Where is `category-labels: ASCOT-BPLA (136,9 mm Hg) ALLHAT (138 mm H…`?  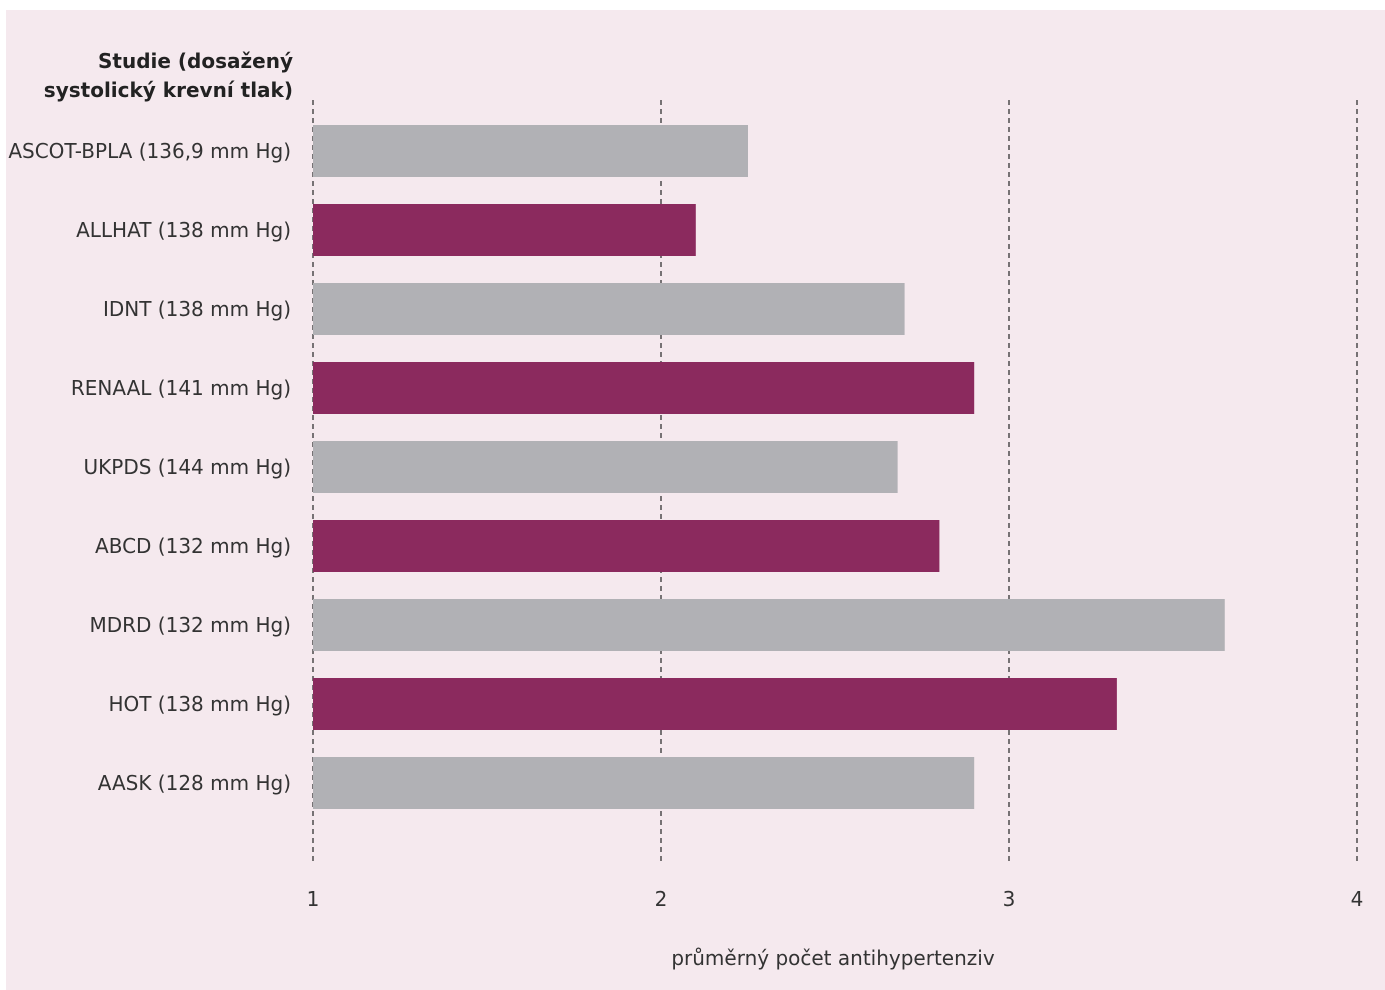
category-labels: ASCOT-BPLA (136,9 mm Hg) ALLHAT (138 mm H… is located at coordinates (149, 467).